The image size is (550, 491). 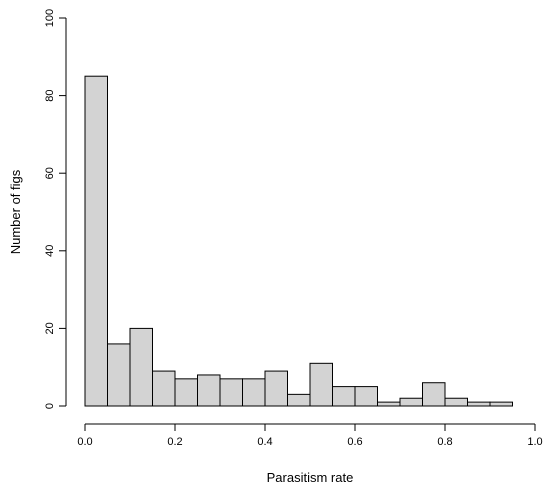 I want to click on y-tick-label: 100, so click(x=50, y=18).